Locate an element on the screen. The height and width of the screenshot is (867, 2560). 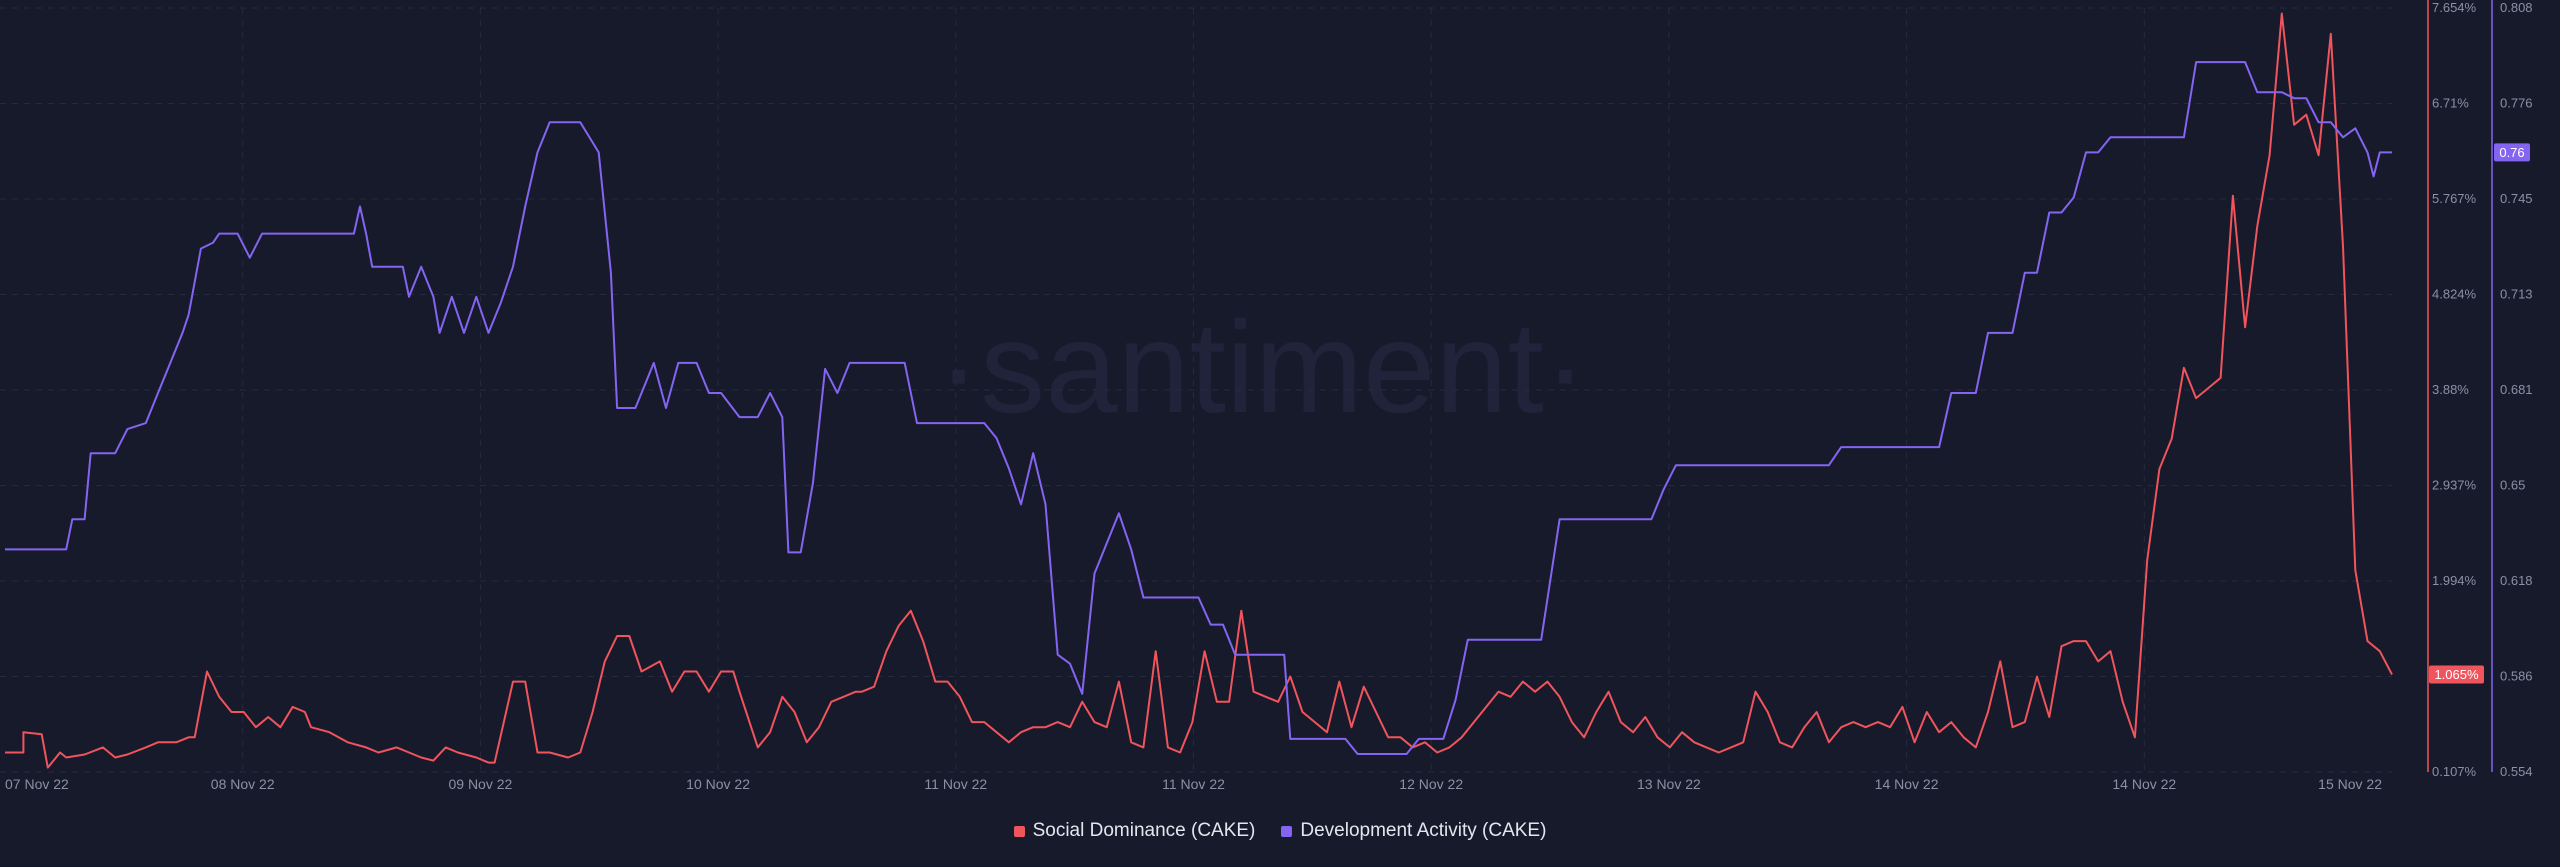
dev-axis-tick-label: 0.776 is located at coordinates (2516, 103).